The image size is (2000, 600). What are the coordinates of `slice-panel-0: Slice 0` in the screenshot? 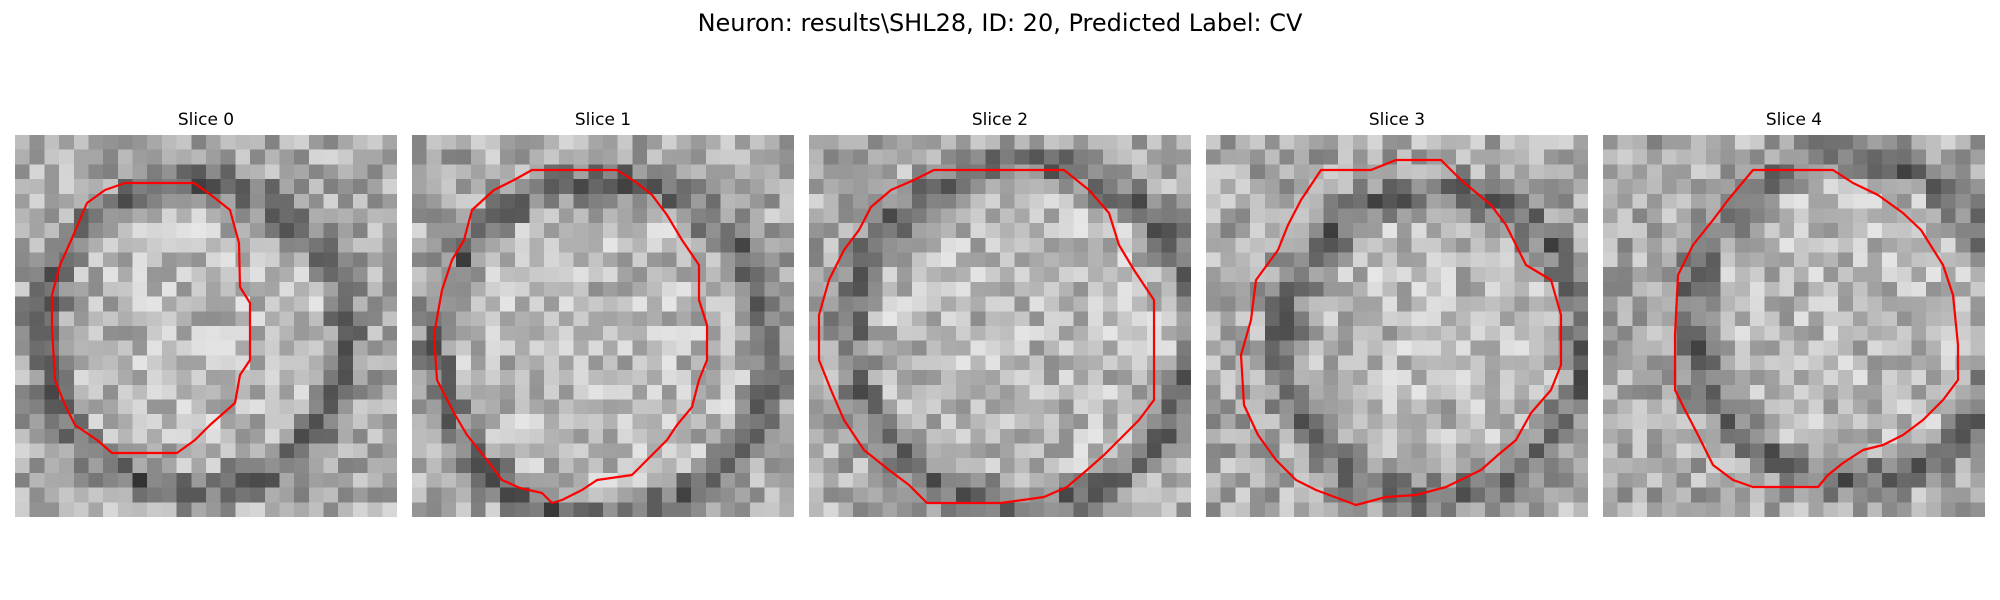 It's located at (206, 313).